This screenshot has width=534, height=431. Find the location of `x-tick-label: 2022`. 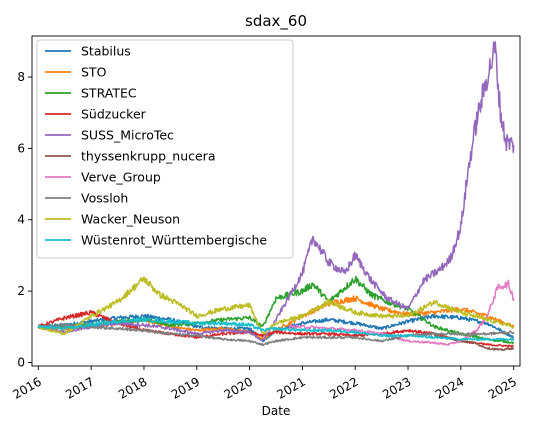

x-tick-label: 2022 is located at coordinates (343, 387).